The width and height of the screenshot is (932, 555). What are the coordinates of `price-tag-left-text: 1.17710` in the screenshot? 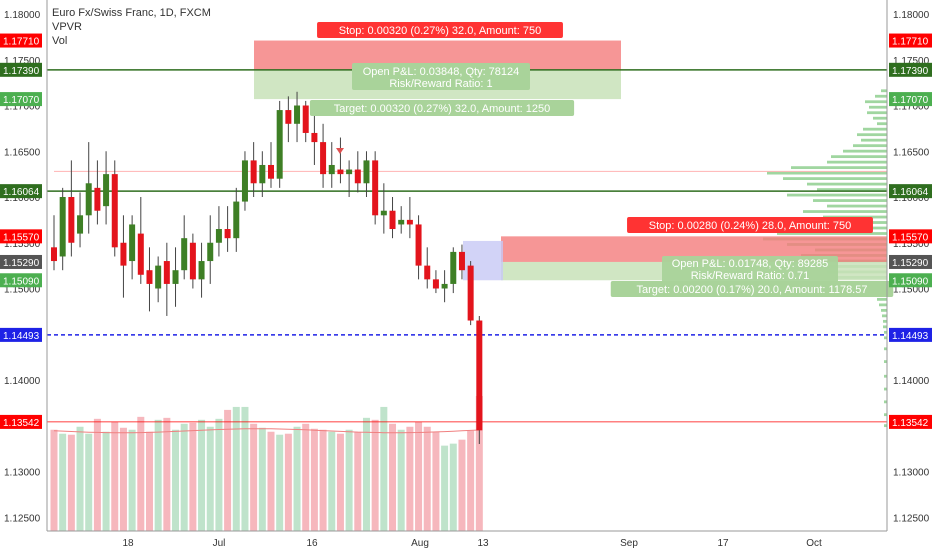 It's located at (21, 42).